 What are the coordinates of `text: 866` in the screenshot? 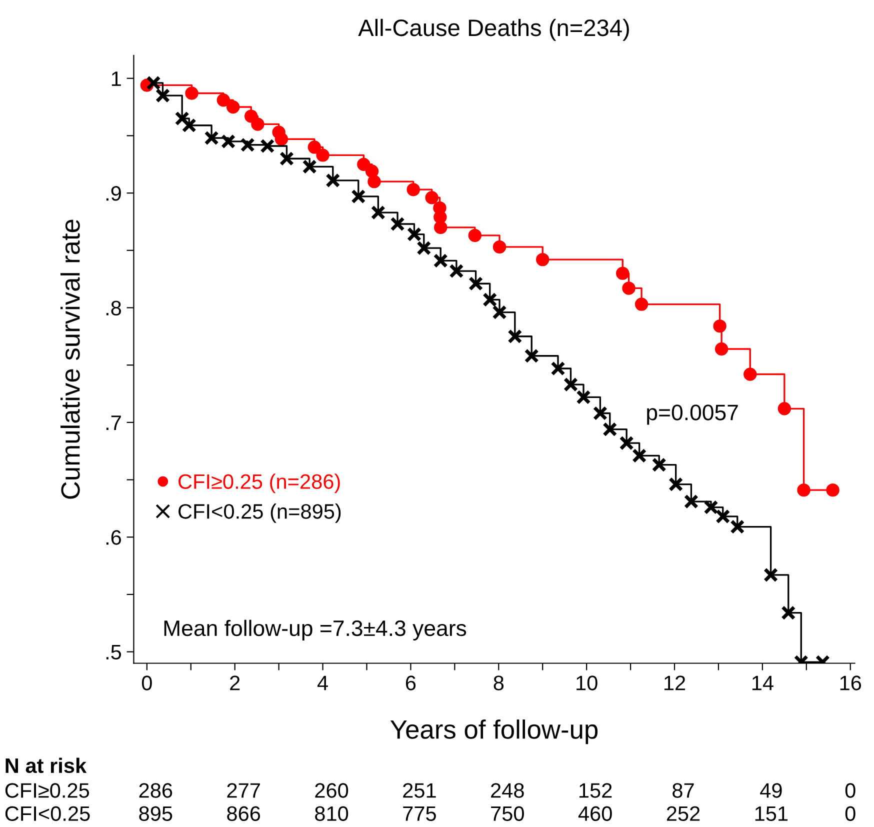 It's located at (243, 814).